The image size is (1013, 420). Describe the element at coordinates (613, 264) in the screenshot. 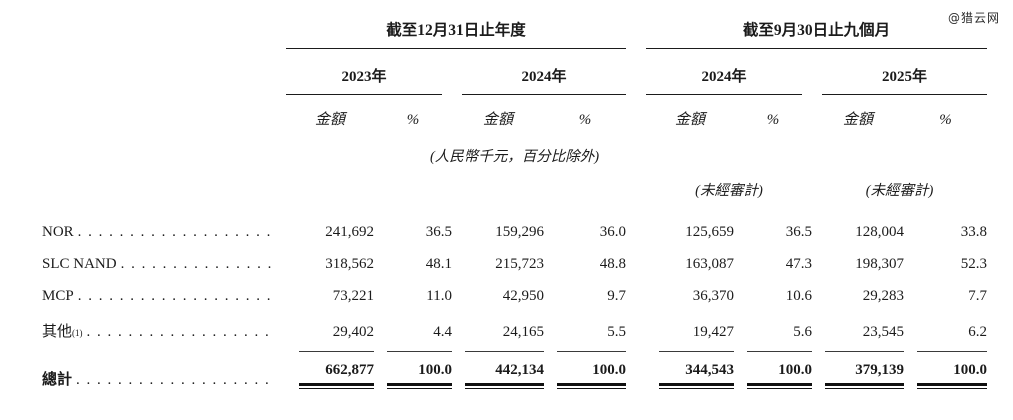

I see `percent-cell: 48.8` at that location.